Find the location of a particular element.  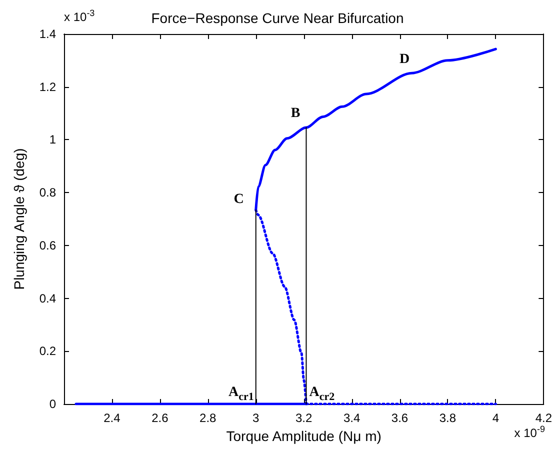

y-tick-label: 0.8 is located at coordinates (47, 193).